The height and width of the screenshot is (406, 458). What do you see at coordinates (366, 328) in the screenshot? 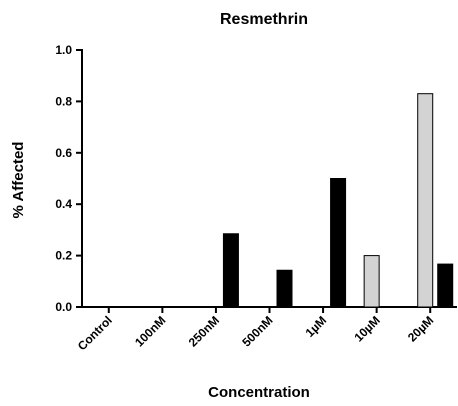
I see `x-tick-label: 10µM` at bounding box center [366, 328].